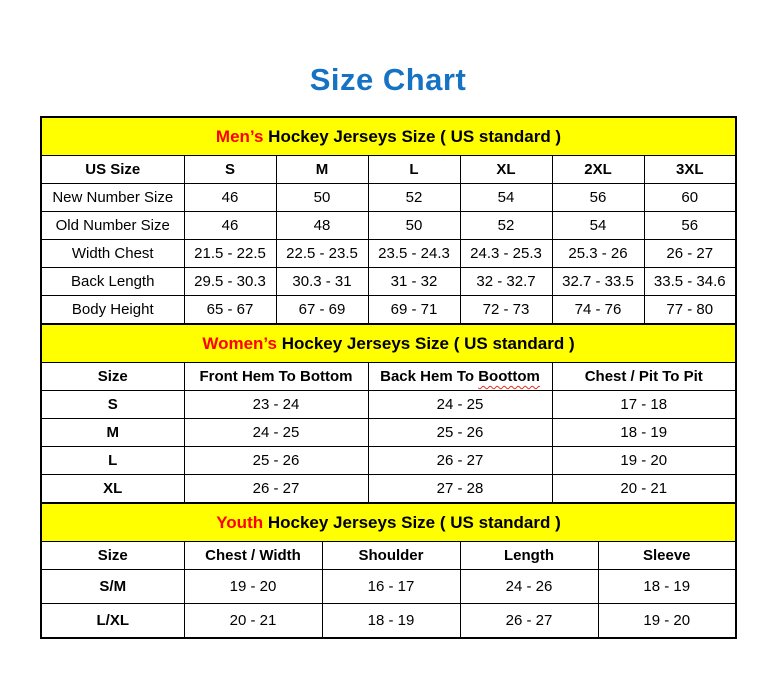 Image resolution: width=776 pixels, height=692 pixels. Describe the element at coordinates (391, 586) in the screenshot. I see `size-value: 16 - 17` at that location.